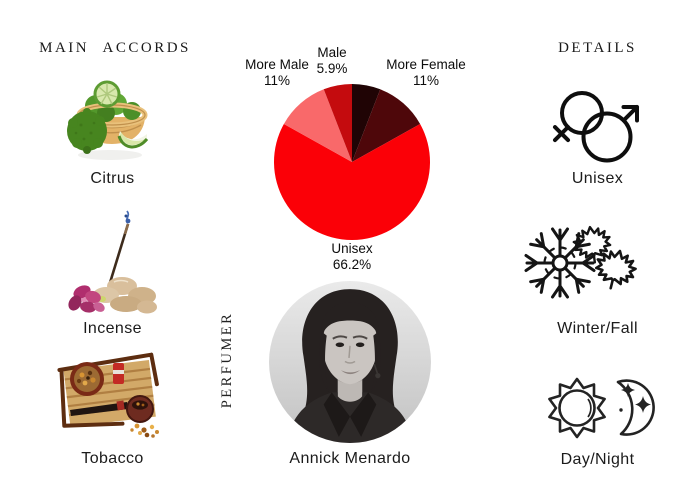  What do you see at coordinates (350, 319) in the screenshot?
I see `bangs` at bounding box center [350, 319].